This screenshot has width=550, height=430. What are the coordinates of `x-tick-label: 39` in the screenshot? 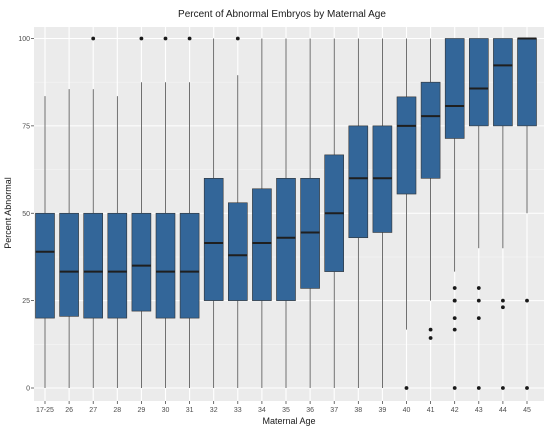 It's located at (383, 410).